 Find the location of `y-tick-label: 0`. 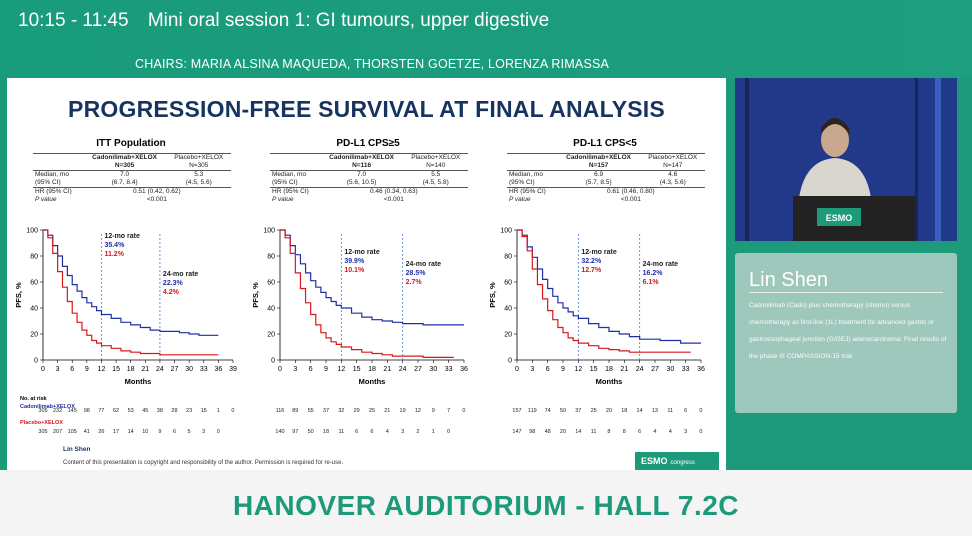

y-tick-label: 0 is located at coordinates (510, 361).